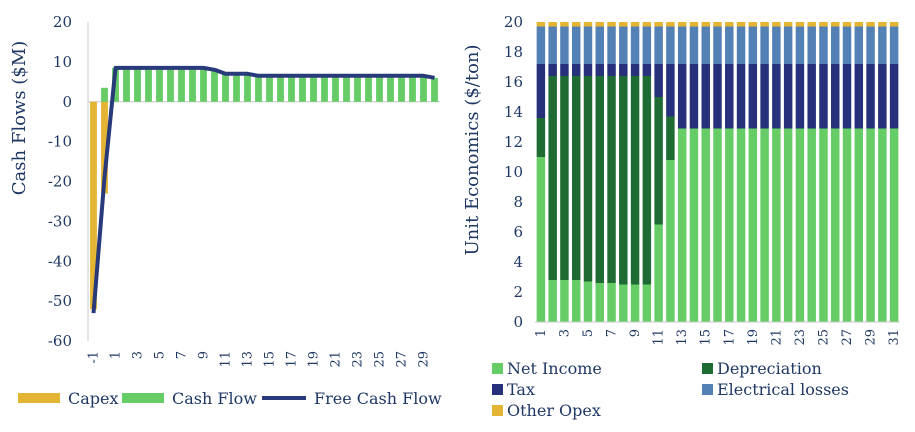  What do you see at coordinates (378, 398) in the screenshot?
I see `legend-label: Free Cash Flow` at bounding box center [378, 398].